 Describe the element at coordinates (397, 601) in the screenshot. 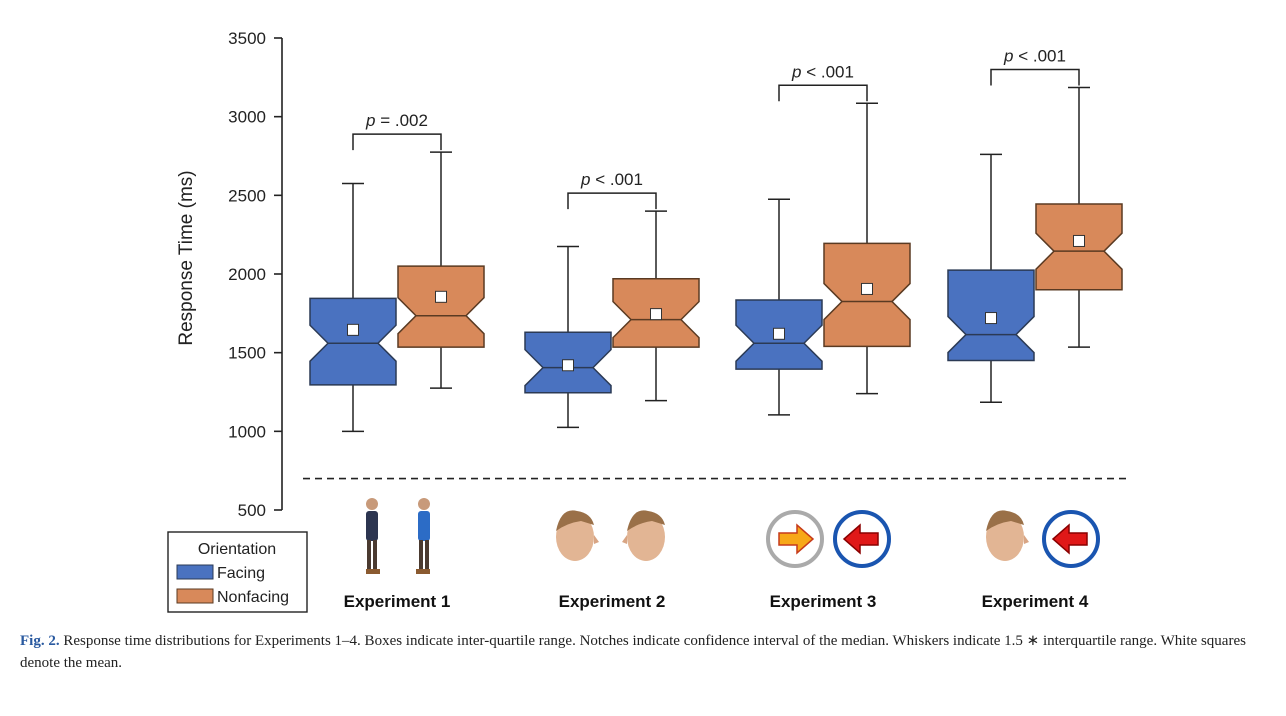

I see `experiment-label: Experiment 1` at that location.